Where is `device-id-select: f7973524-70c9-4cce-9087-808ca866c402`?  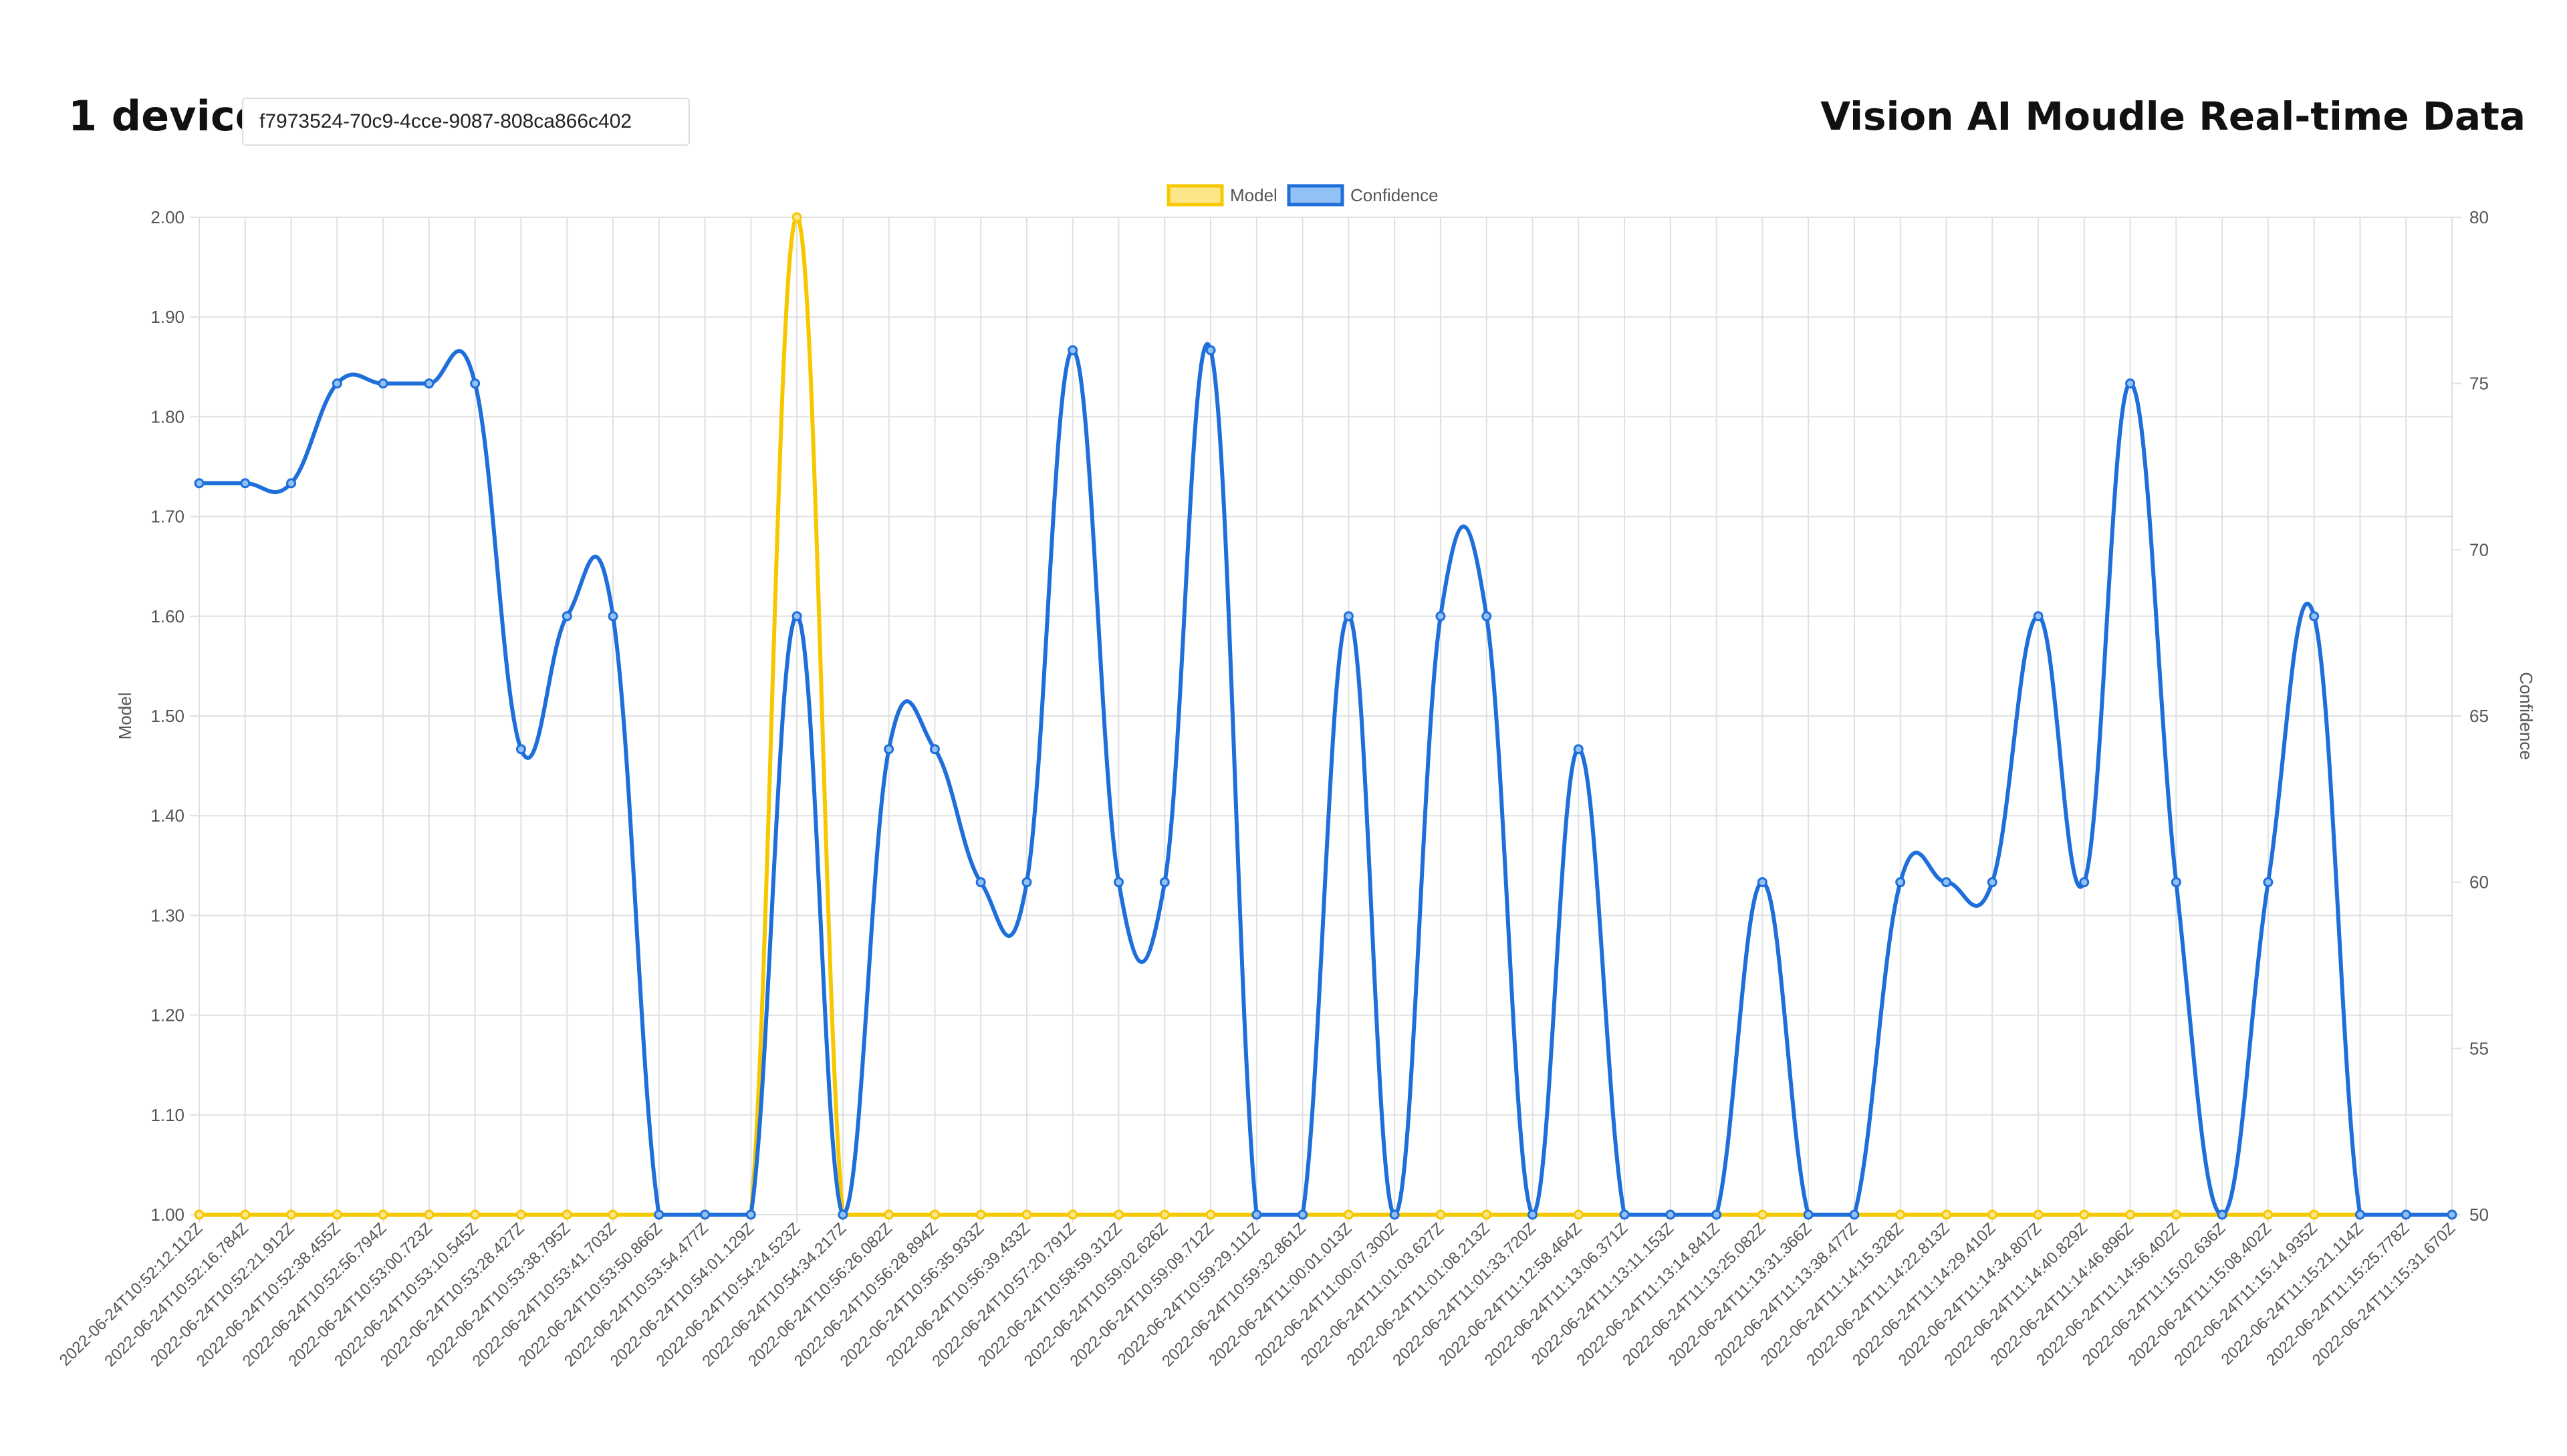
device-id-select: f7973524-70c9-4cce-9087-808ca866c402 is located at coordinates (466, 122).